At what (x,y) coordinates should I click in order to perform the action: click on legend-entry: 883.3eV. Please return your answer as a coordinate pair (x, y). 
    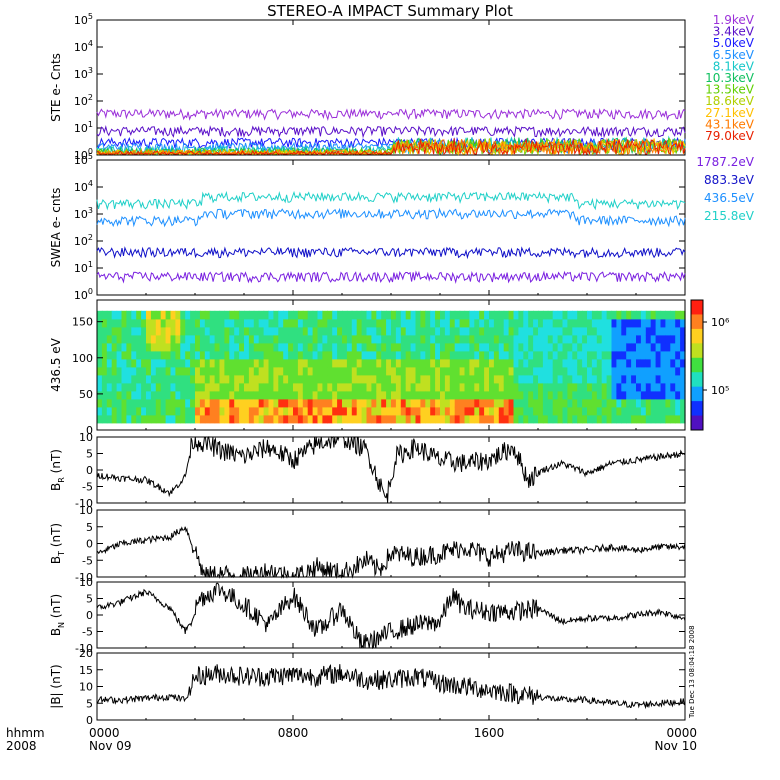
    Looking at the image, I should click on (729, 180).